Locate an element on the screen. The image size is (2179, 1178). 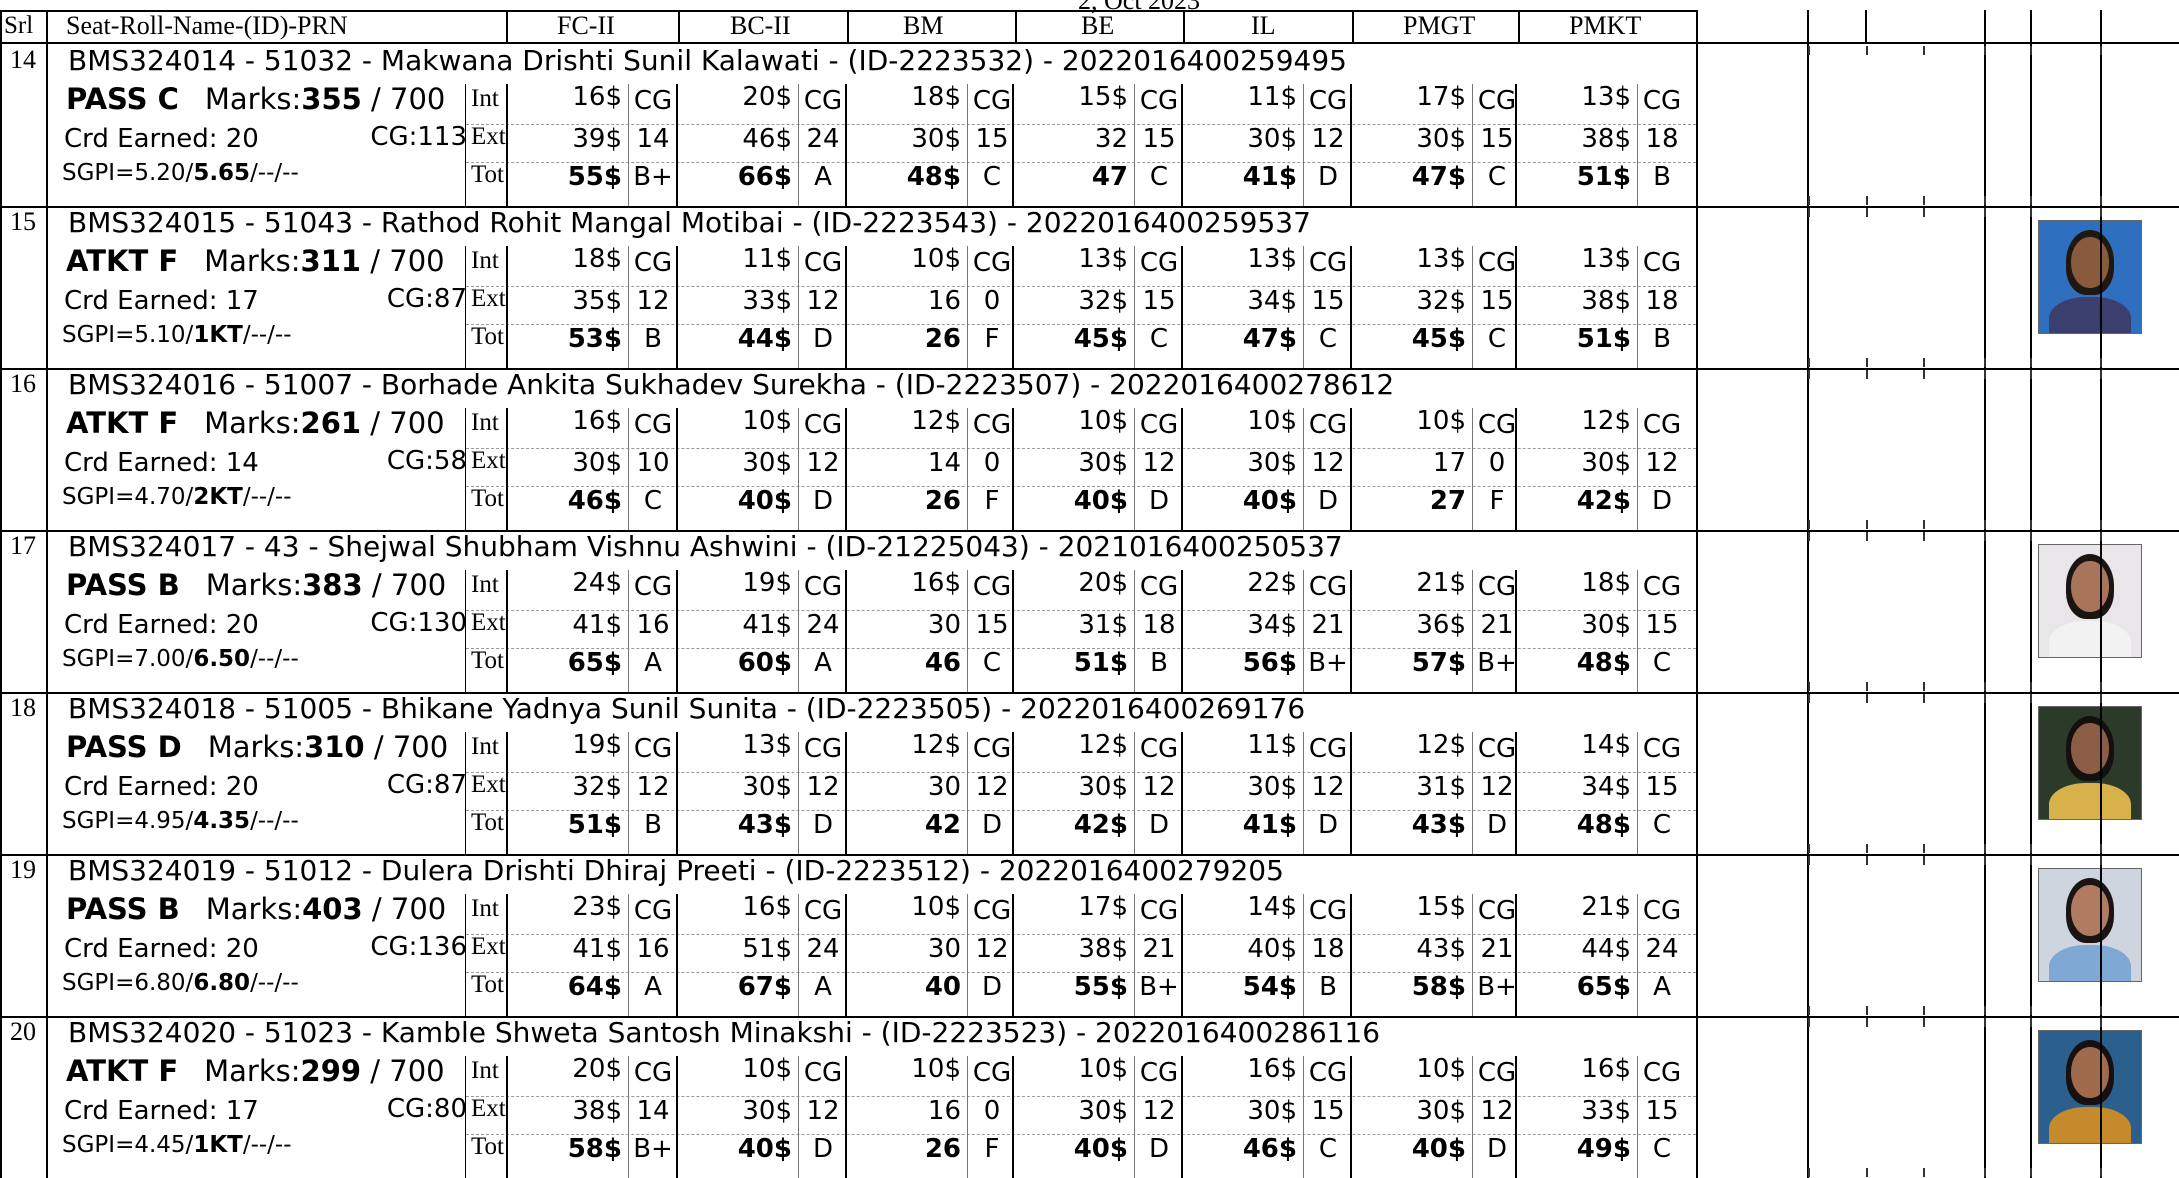
marks-out-of: / 700 is located at coordinates (403, 261).